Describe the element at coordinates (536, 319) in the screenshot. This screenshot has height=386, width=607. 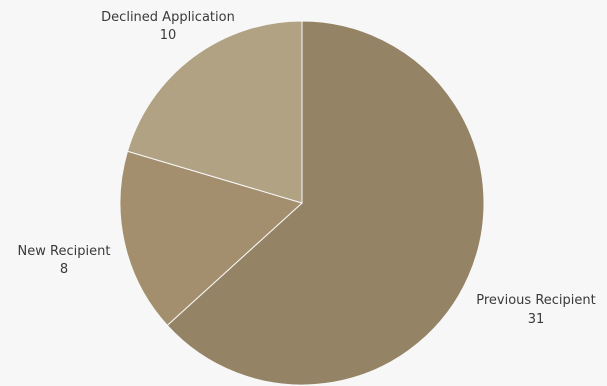
I see `slice-value-previous-recipient: 31` at that location.